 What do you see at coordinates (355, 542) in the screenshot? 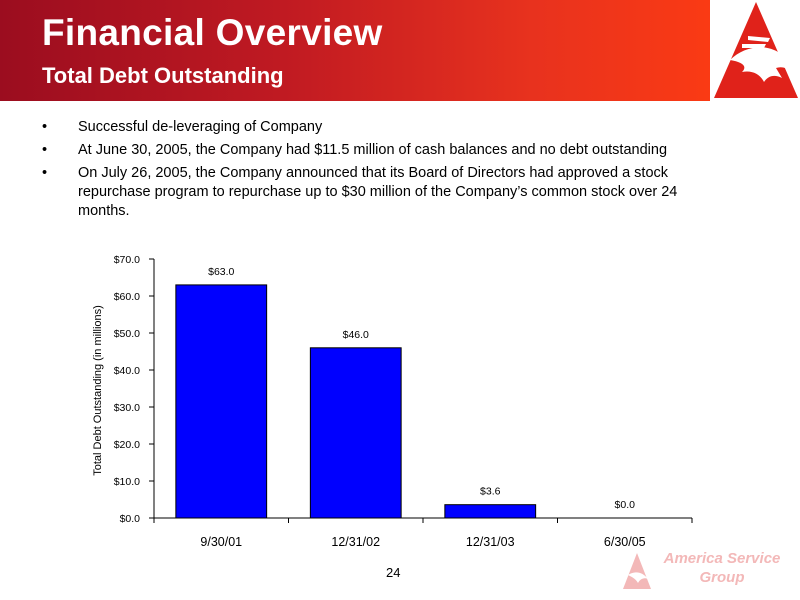
I see `x-category-label: 12/31/02` at bounding box center [355, 542].